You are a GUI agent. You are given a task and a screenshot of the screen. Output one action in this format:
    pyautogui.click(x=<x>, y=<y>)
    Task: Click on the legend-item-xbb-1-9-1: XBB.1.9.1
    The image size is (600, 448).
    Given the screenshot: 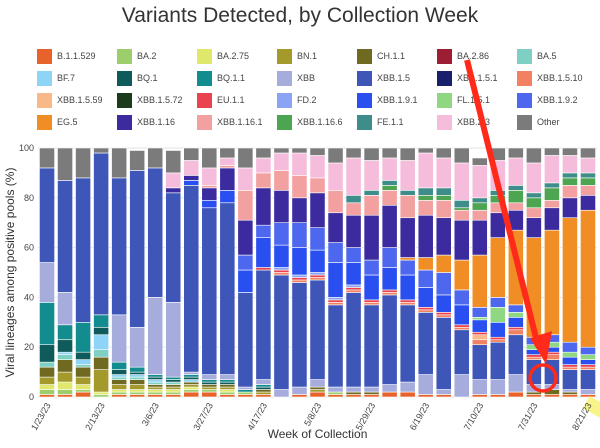 What is the action you would take?
    pyautogui.click(x=387, y=100)
    